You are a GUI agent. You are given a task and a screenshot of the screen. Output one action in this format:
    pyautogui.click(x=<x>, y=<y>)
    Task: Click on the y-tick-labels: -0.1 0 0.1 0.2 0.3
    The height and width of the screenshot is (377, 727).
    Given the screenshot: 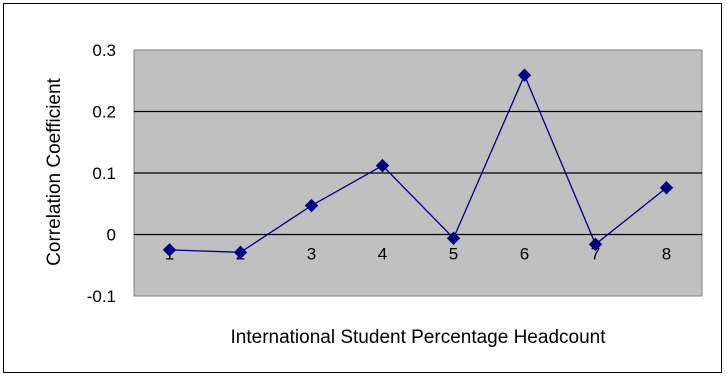 What is the action you would take?
    pyautogui.click(x=101, y=173)
    